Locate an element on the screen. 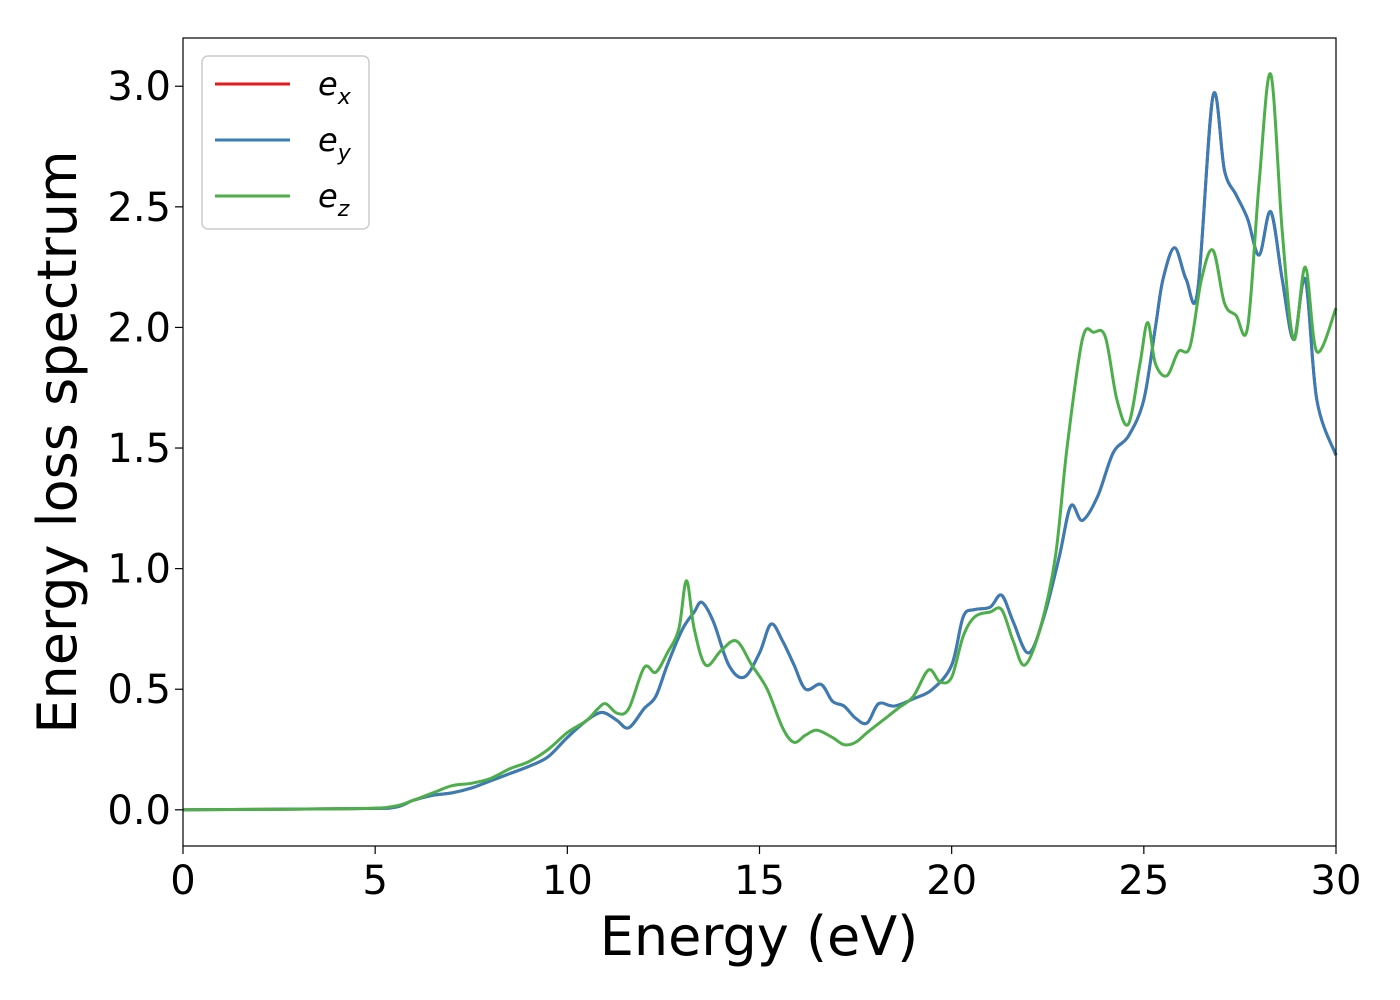 The width and height of the screenshot is (1400, 1000). legend-label-ex: ex is located at coordinates (335, 87).